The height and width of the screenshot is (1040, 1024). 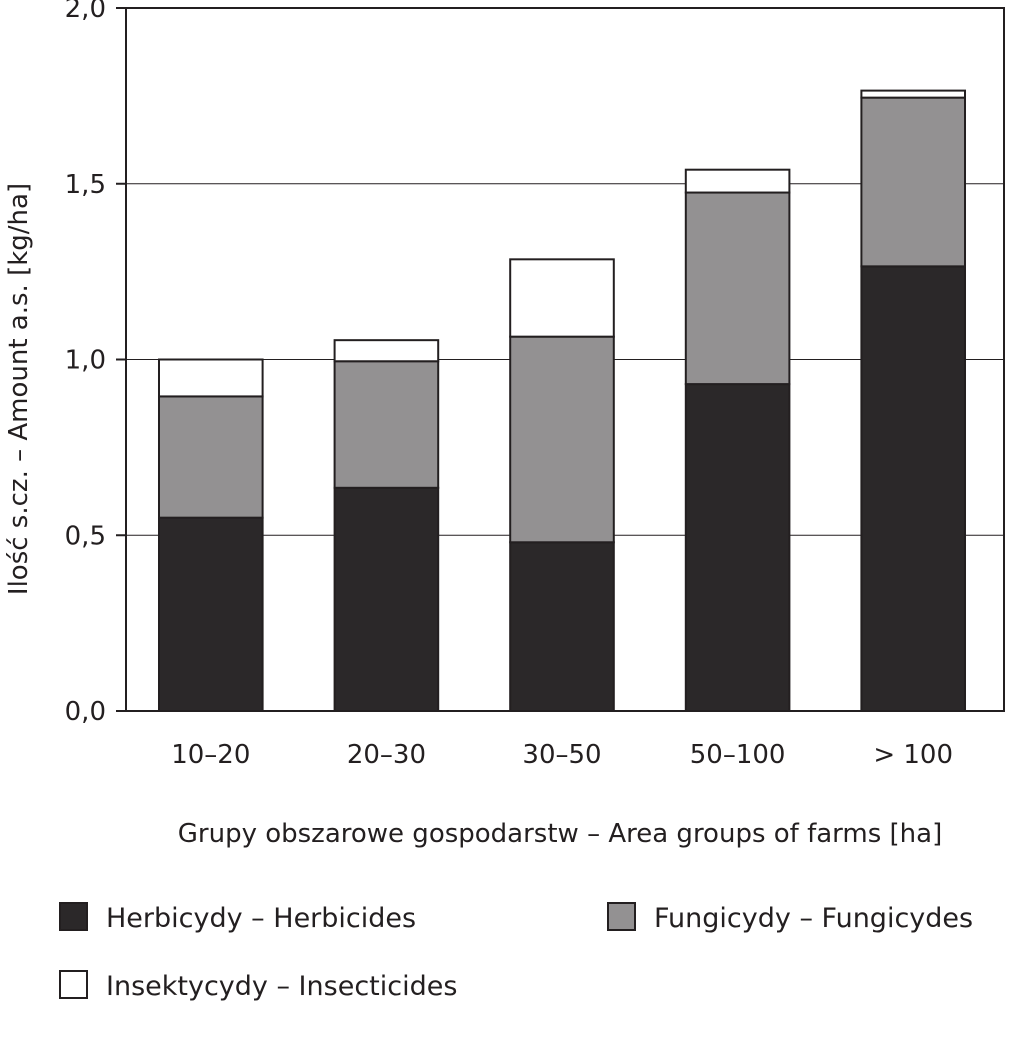 What do you see at coordinates (281, 986) in the screenshot?
I see `legend-label: Insektycydy – Insecticides` at bounding box center [281, 986].